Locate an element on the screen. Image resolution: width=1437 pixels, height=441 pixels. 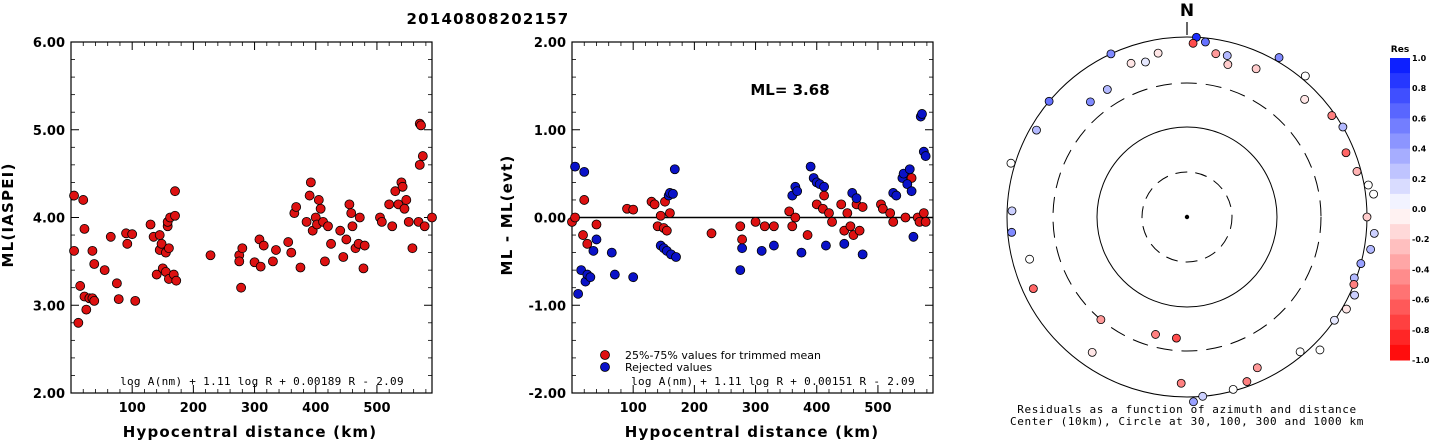
x-axis-label: Hypocentral distance (km) is located at coordinates (250, 432).